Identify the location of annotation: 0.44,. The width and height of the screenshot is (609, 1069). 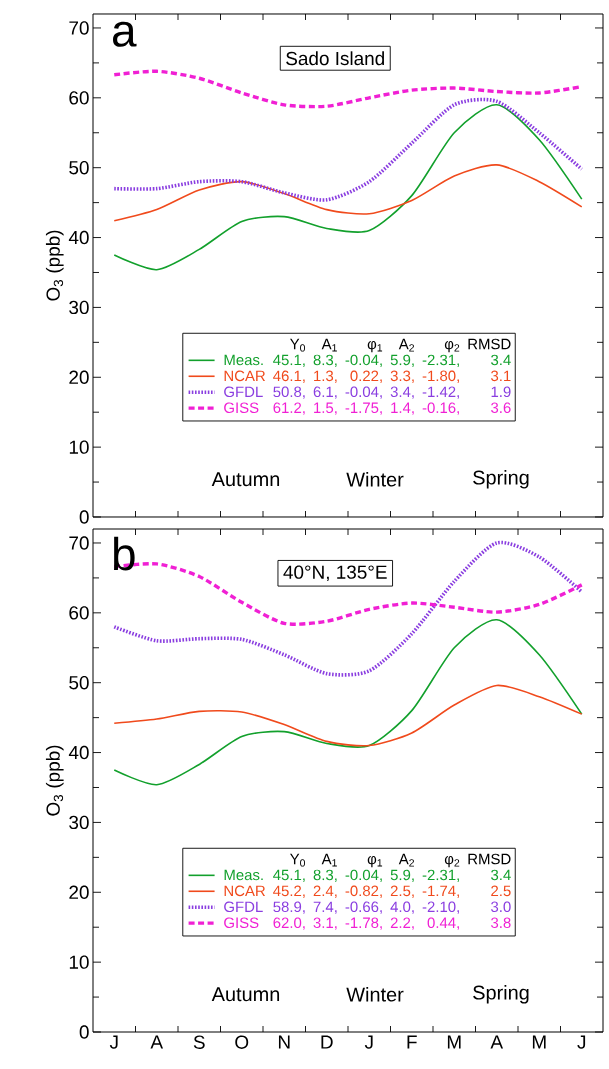
(443, 923).